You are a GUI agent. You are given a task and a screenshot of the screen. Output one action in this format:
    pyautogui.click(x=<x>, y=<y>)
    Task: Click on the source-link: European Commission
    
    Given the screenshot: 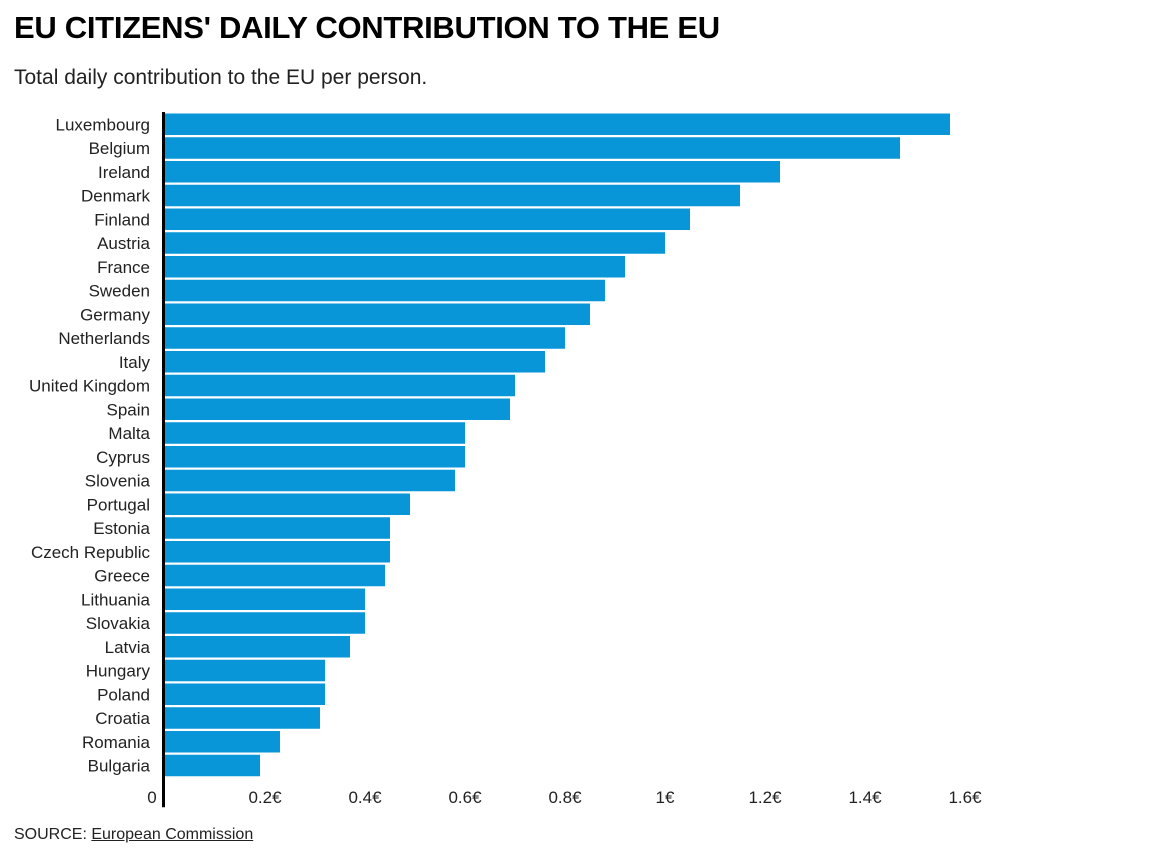 What is the action you would take?
    pyautogui.click(x=172, y=834)
    